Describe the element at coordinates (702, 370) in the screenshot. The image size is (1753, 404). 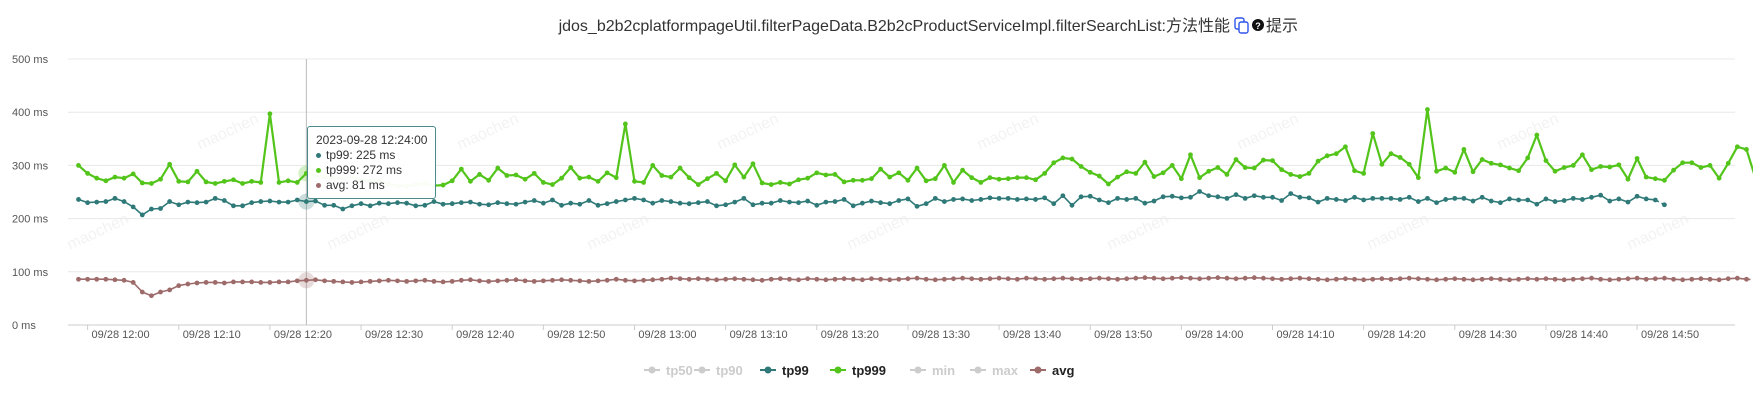
I see `legend-marker-tp90` at that location.